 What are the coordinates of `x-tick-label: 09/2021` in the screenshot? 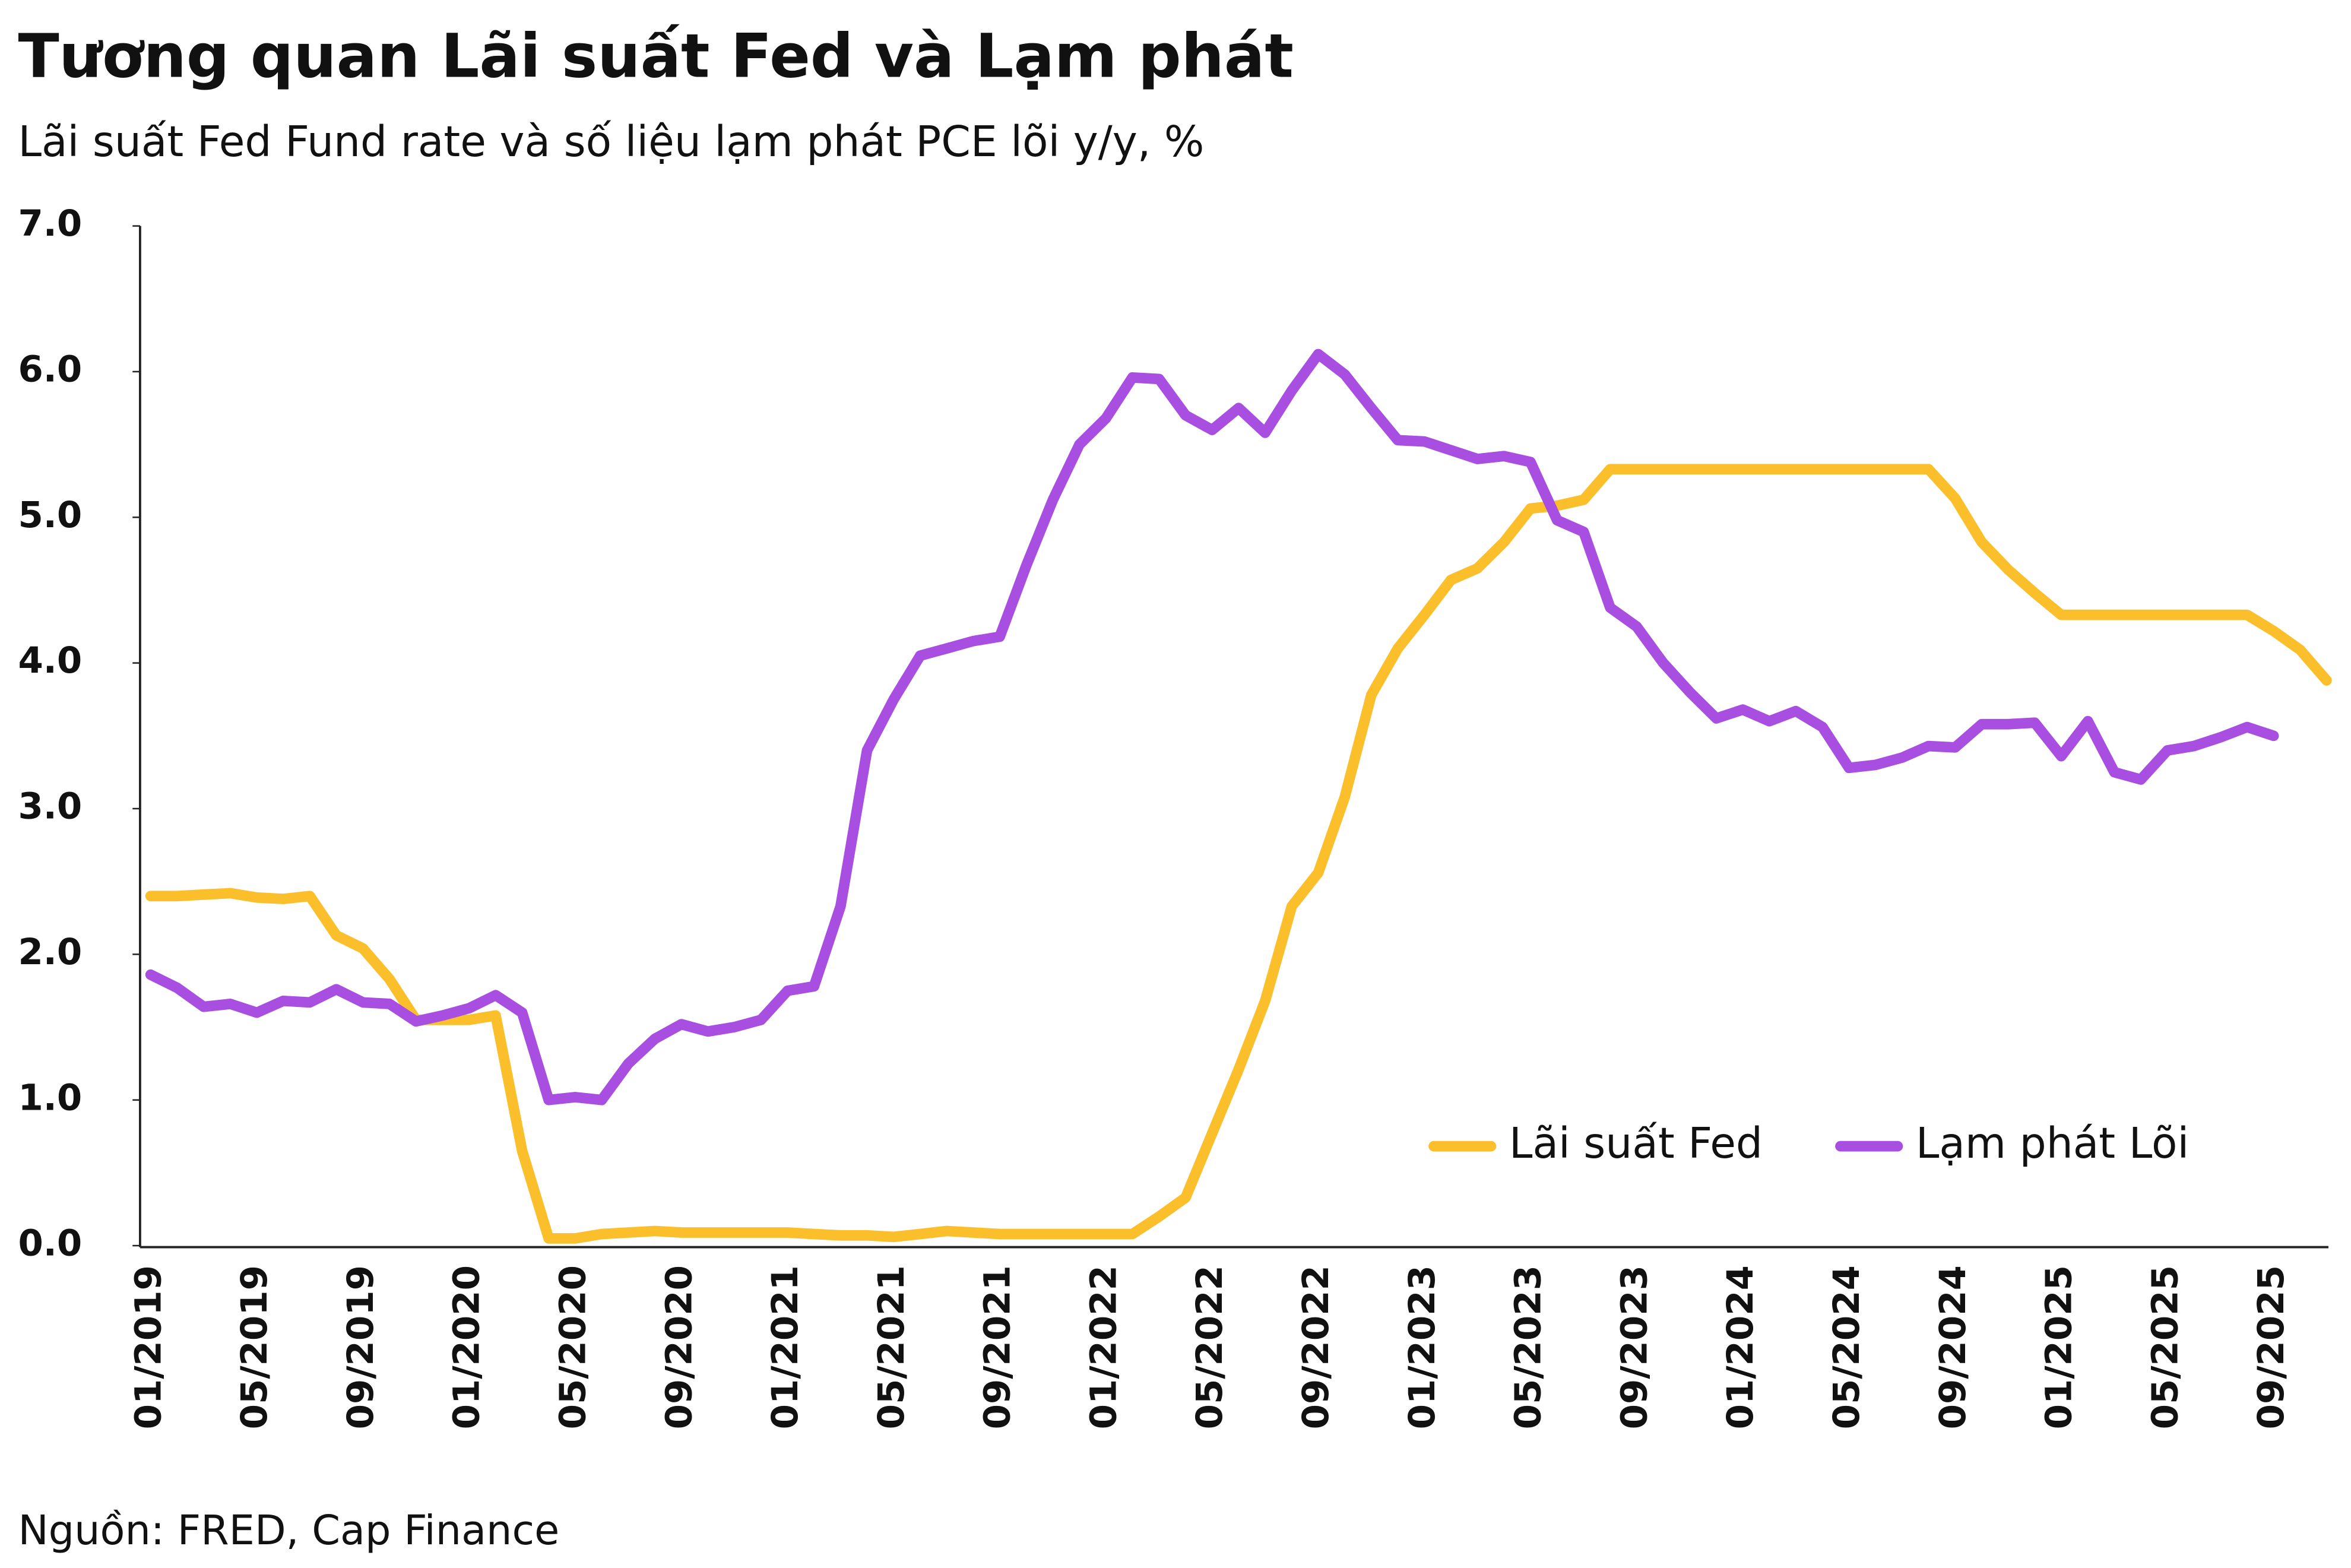 It's located at (998, 1347).